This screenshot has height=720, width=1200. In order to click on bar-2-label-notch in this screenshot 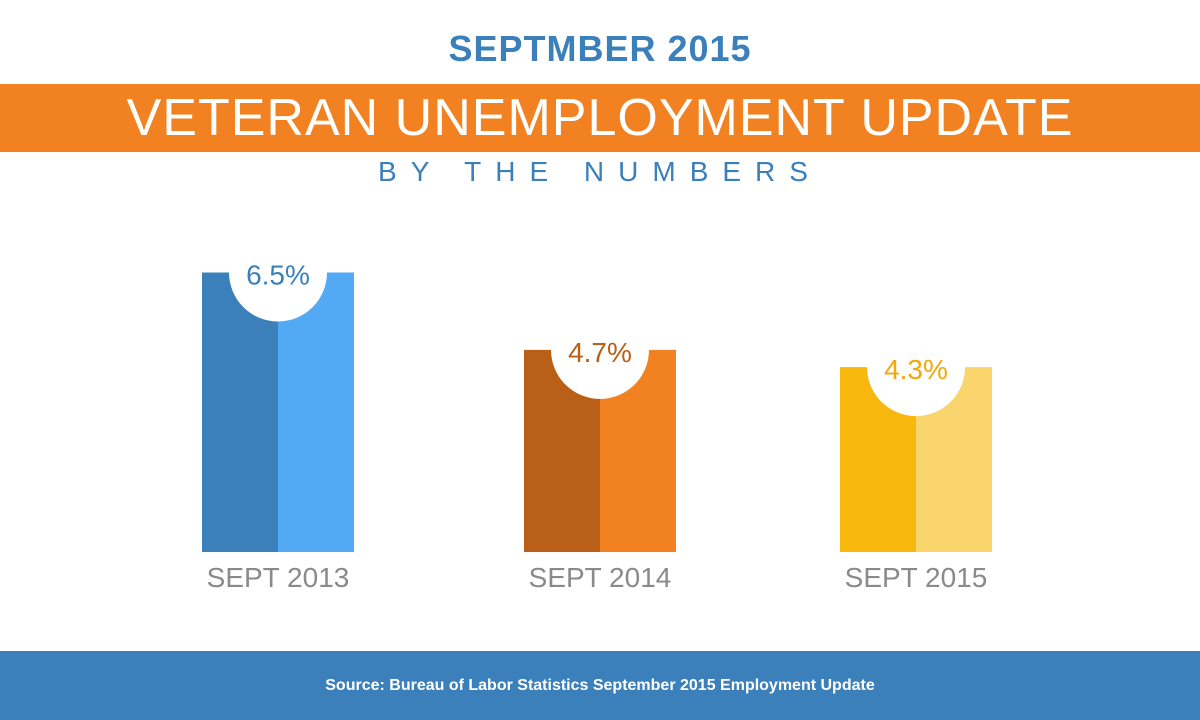, I will do `click(600, 349)`.